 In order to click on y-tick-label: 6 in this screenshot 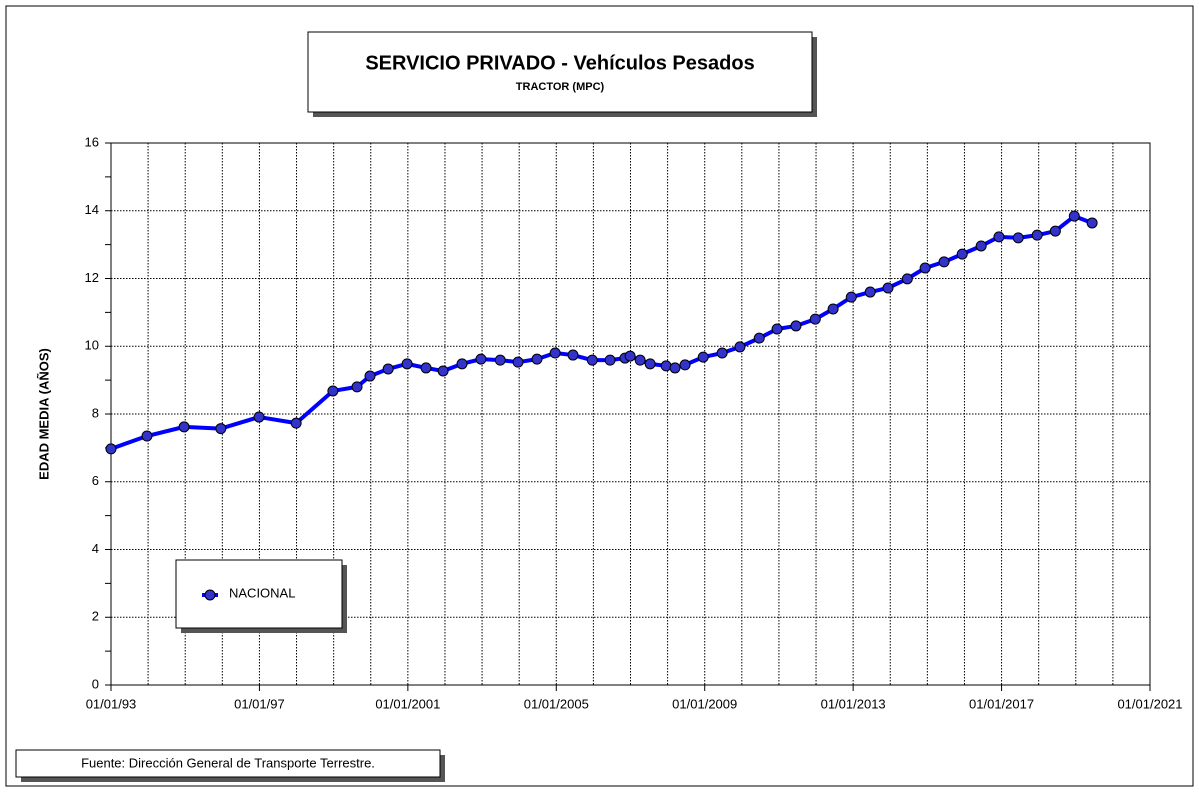, I will do `click(95, 480)`.